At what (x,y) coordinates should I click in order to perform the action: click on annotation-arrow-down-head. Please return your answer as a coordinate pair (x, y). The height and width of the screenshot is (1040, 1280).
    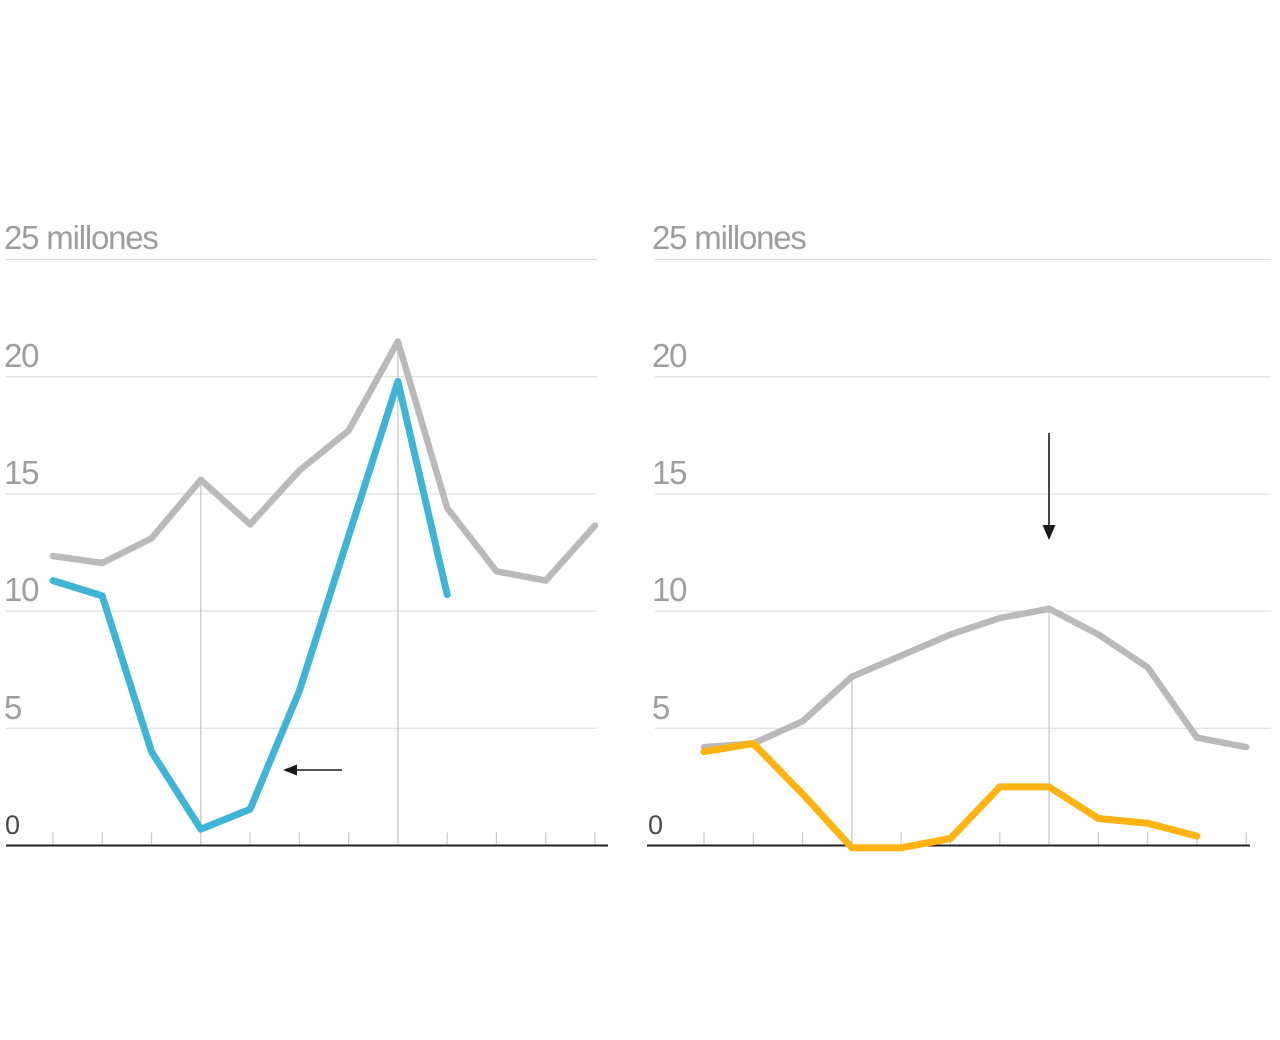
    Looking at the image, I should click on (1049, 532).